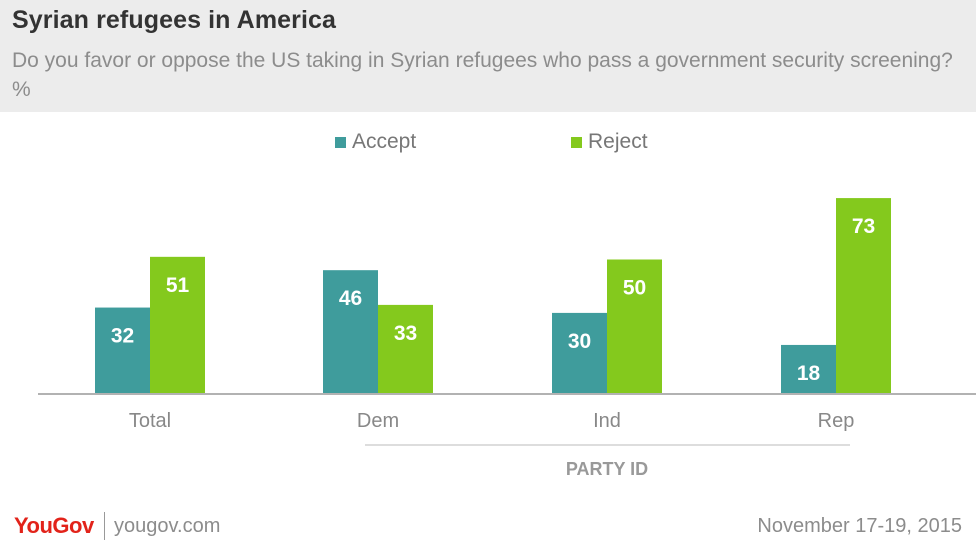 The height and width of the screenshot is (548, 976). What do you see at coordinates (122, 350) in the screenshot?
I see `bar-accept-total` at bounding box center [122, 350].